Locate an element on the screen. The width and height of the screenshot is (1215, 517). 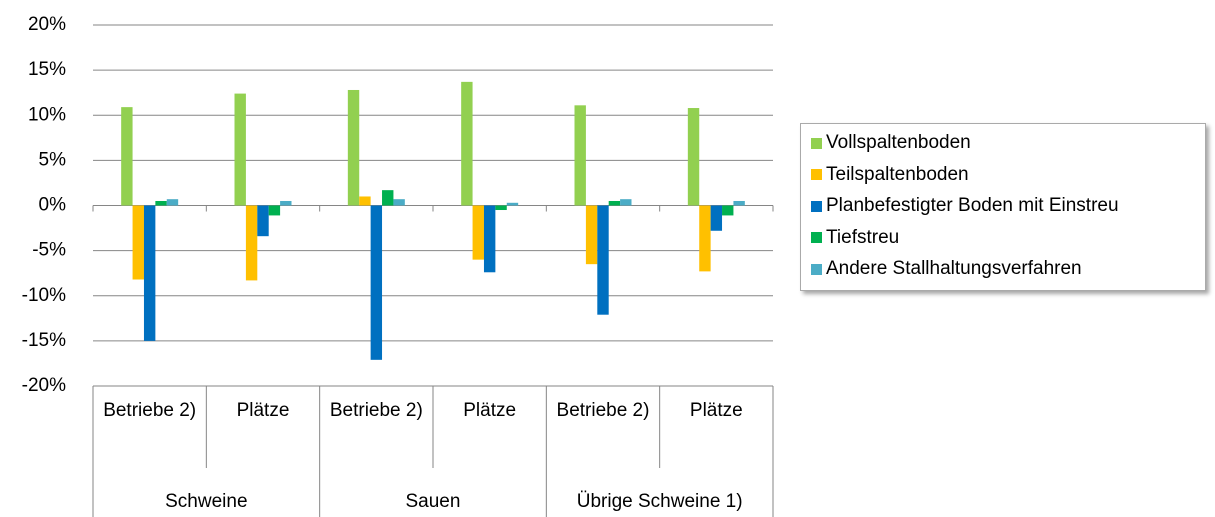
legend-item: Vollspaltenboden is located at coordinates (891, 143).